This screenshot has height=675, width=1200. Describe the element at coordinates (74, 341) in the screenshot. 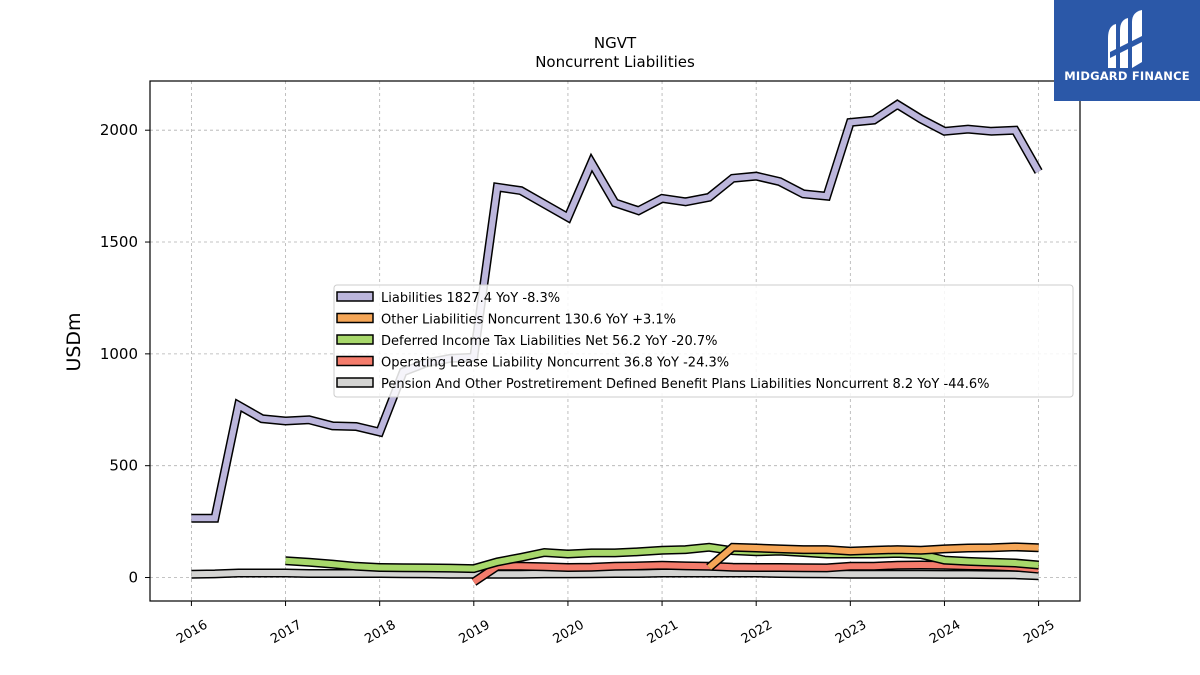

I see `y-axis-label: USDm` at that location.